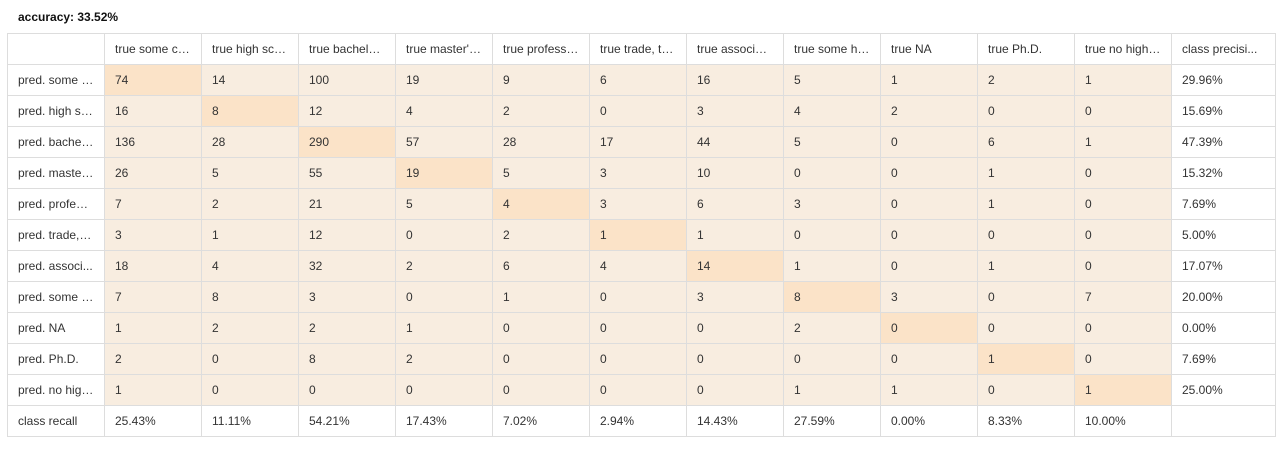 Image resolution: width=1283 pixels, height=462 pixels. What do you see at coordinates (1223, 297) in the screenshot?
I see `class-precision-cell: 20.00%` at bounding box center [1223, 297].